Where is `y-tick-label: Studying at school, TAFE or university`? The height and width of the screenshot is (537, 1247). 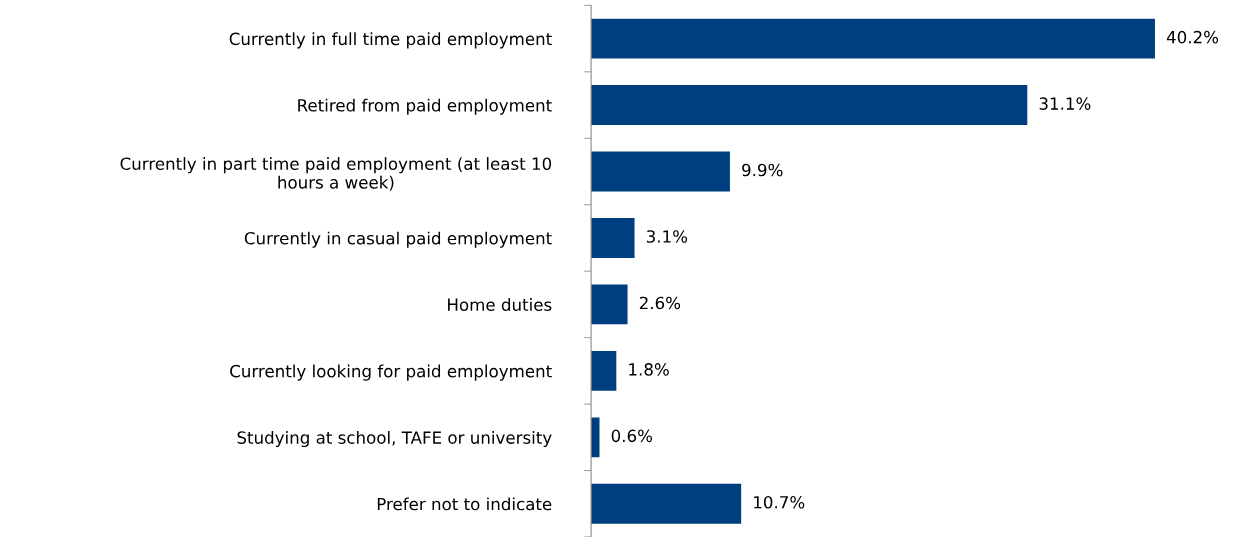 y-tick-label: Studying at school, TAFE or university is located at coordinates (394, 439).